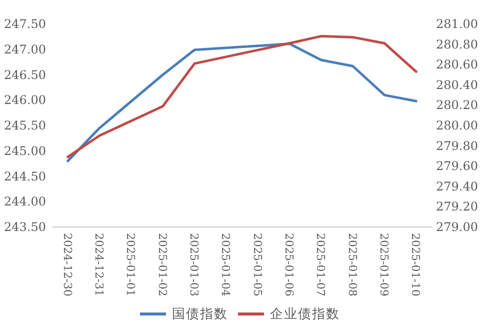  What do you see at coordinates (131, 264) in the screenshot?
I see `x-tick-label: 2025-01-01` at bounding box center [131, 264].